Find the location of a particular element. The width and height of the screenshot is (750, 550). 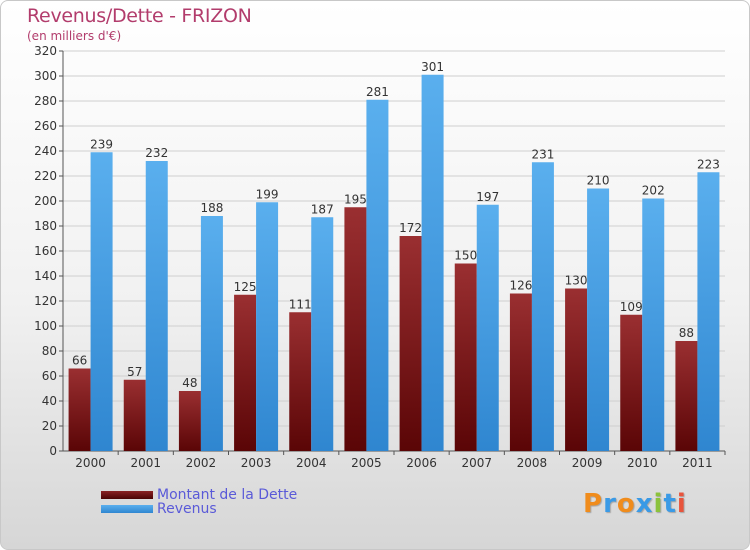

x-tick-label: 2004 is located at coordinates (311, 463).